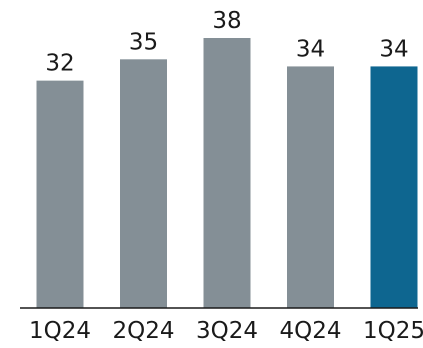  What do you see at coordinates (393, 49) in the screenshot?
I see `value-label-1Q25: 34` at bounding box center [393, 49].